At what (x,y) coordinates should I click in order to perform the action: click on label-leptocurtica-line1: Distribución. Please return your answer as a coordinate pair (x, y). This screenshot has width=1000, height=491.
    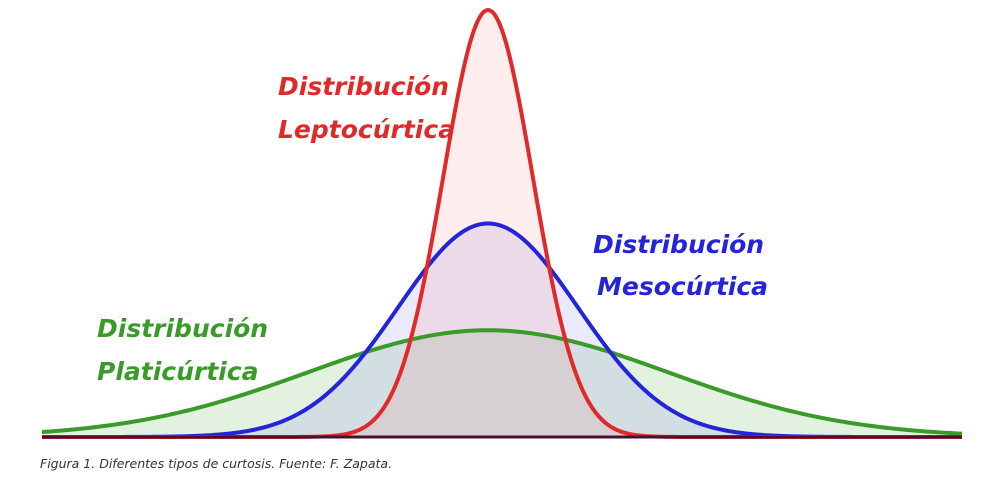
    Looking at the image, I should click on (363, 86).